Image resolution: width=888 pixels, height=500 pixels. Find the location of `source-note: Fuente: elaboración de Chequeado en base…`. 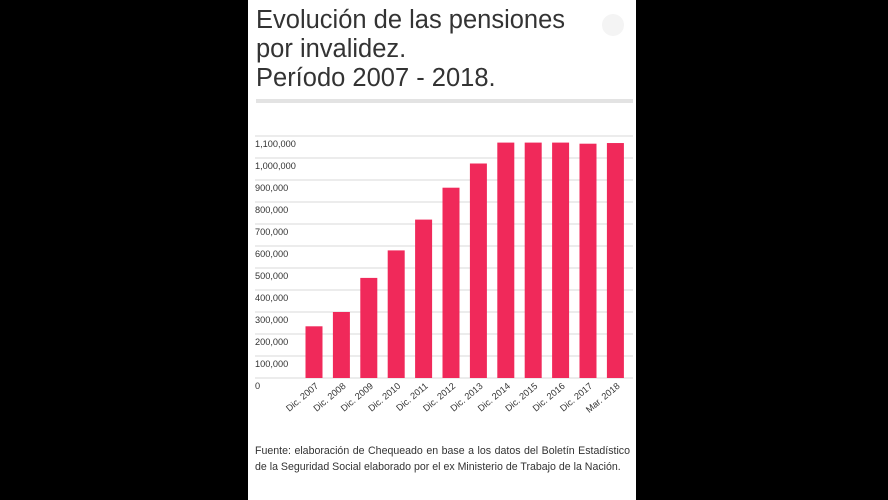

source-note: Fuente: elaboración de Chequeado en base… is located at coordinates (442, 459).